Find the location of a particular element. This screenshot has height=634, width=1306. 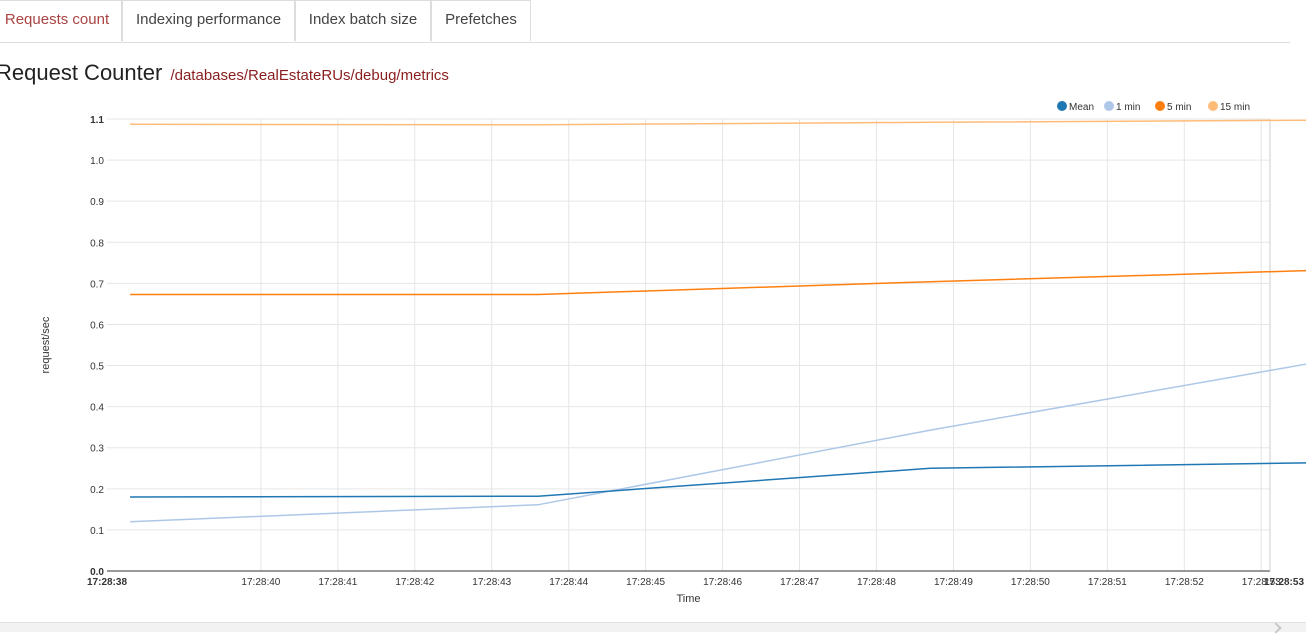

x-axis-title: Time is located at coordinates (688, 599).